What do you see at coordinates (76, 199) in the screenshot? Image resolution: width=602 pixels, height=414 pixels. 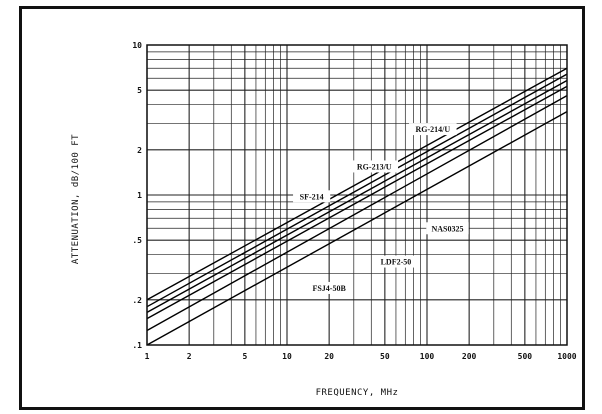 I see `y-axis-label: ATTENUATION, dB/100 FT` at bounding box center [76, 199].